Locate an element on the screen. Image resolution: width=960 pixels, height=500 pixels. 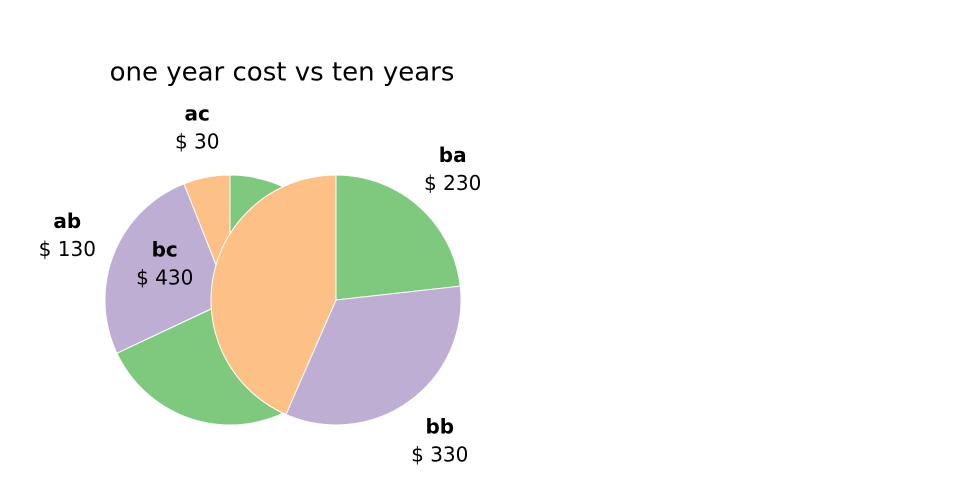
slice-name: bb is located at coordinates (439, 426).